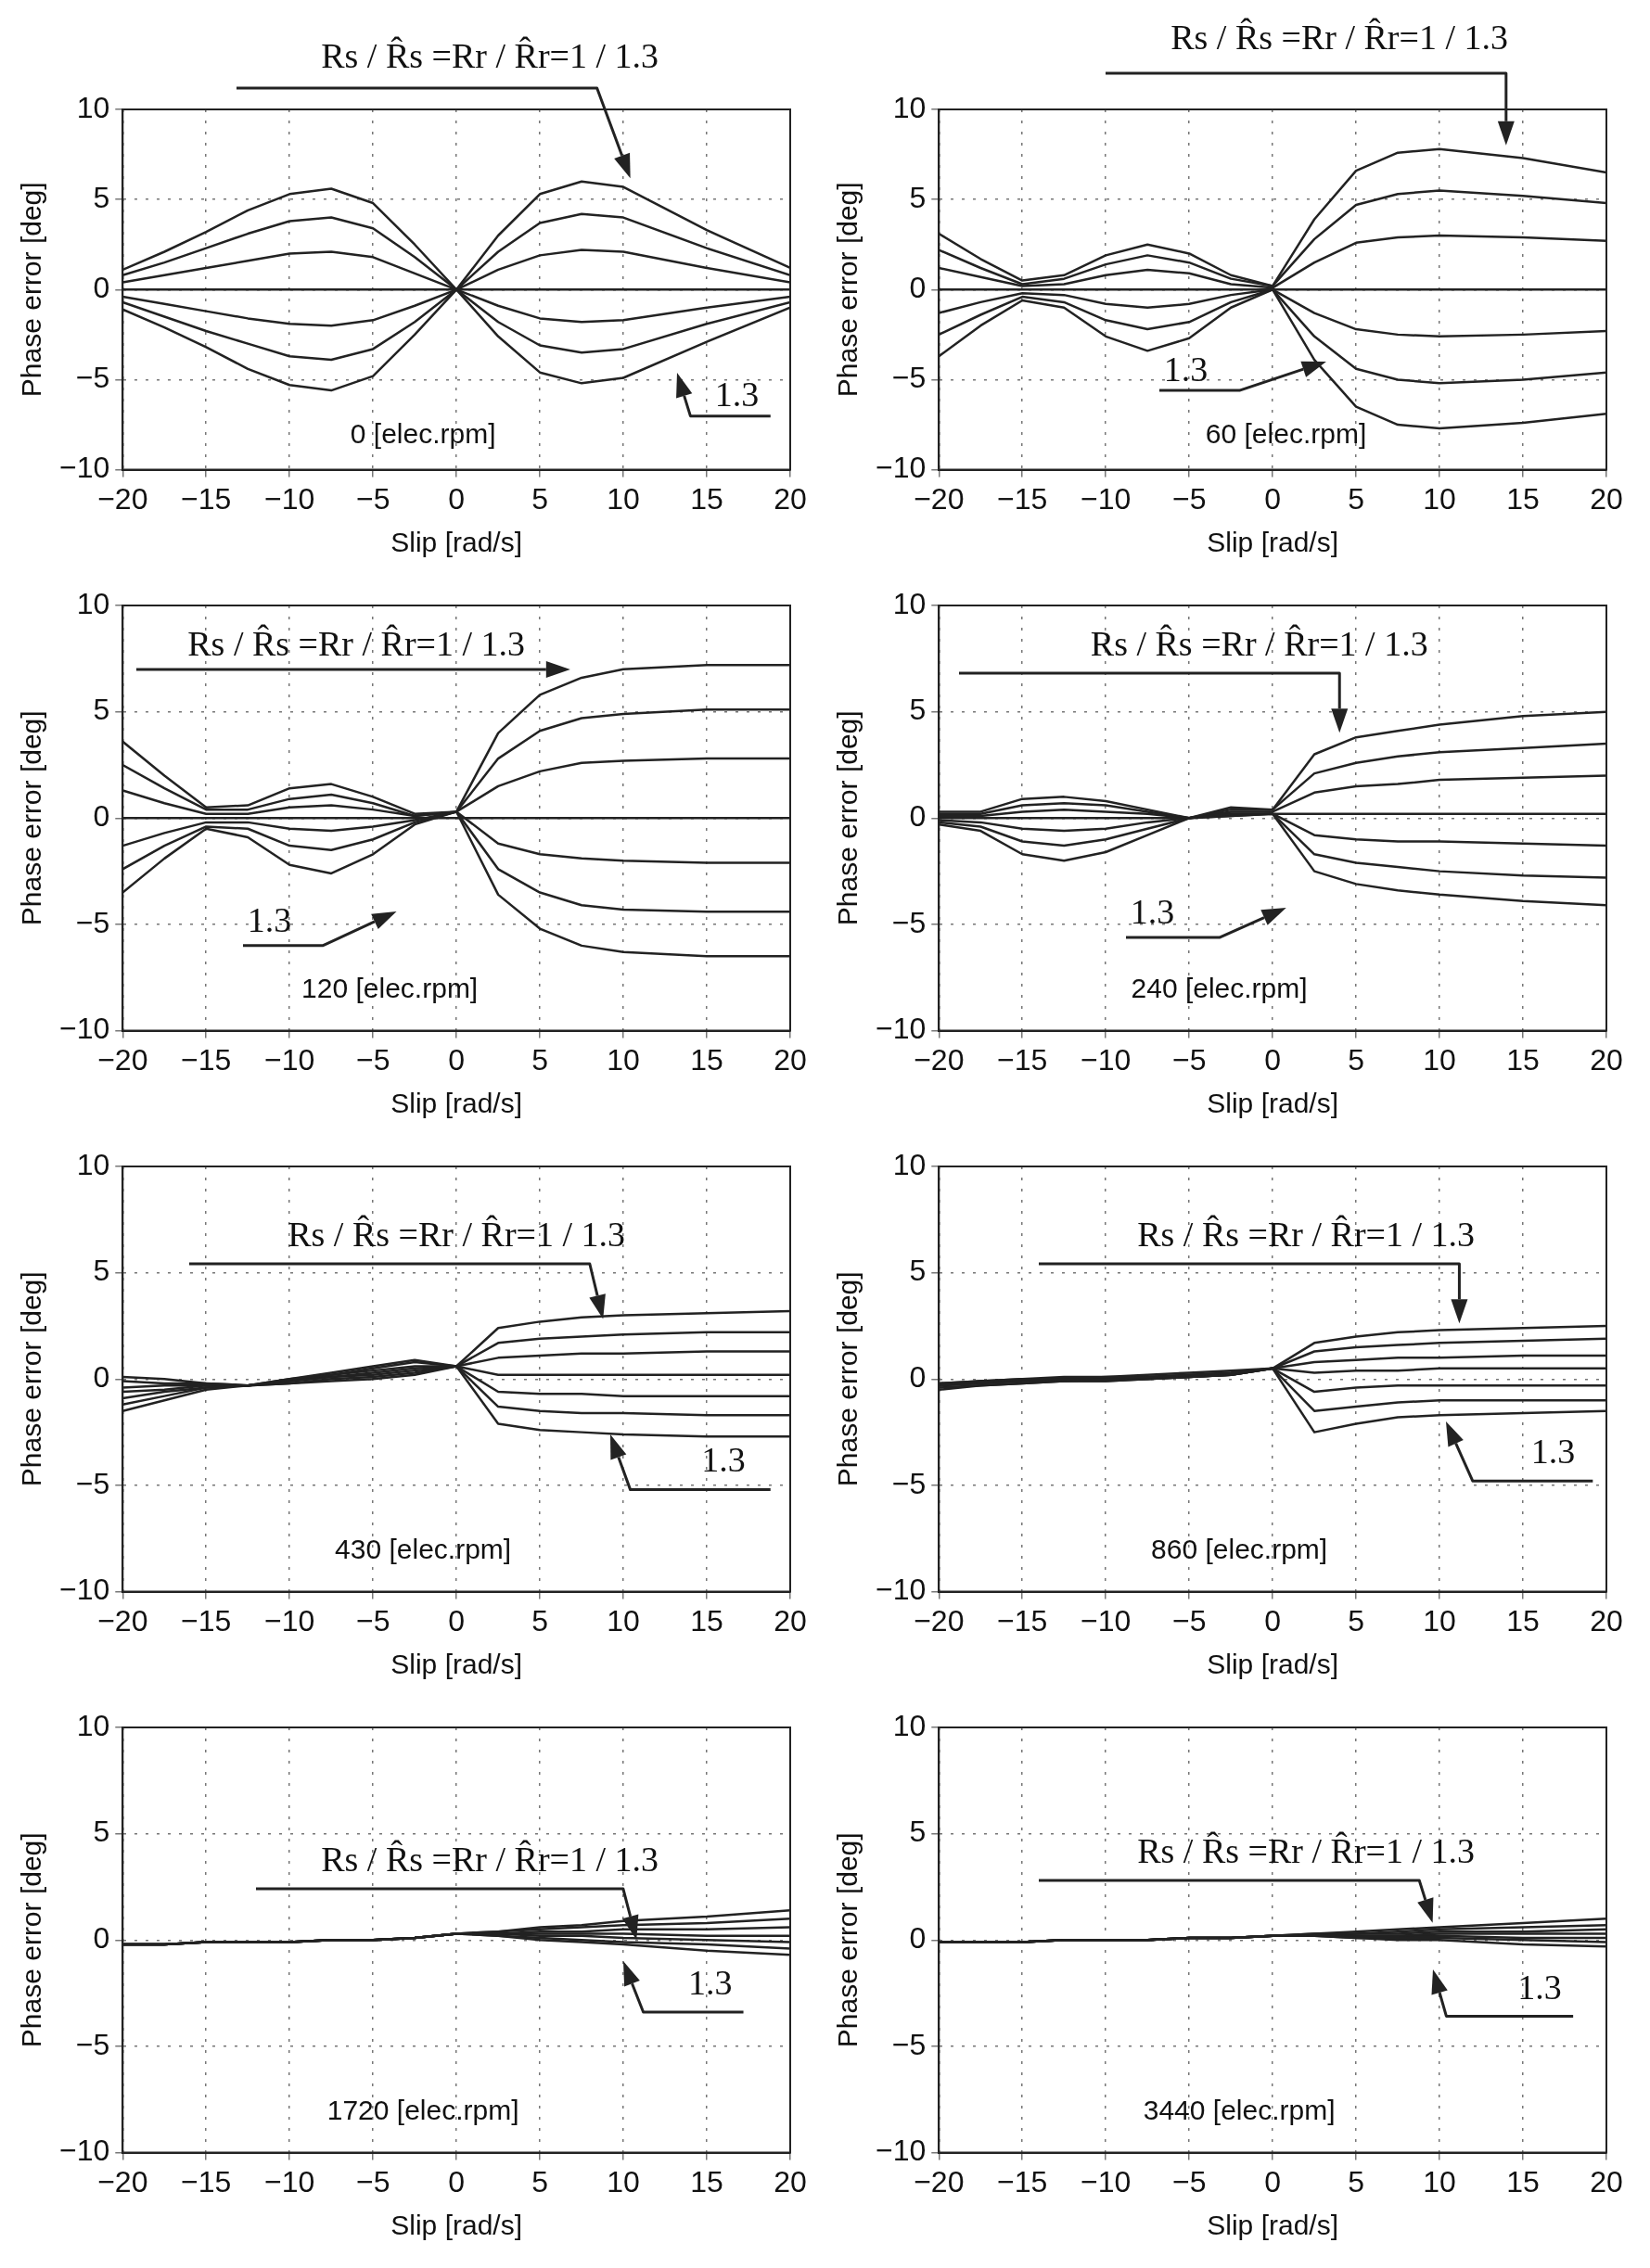  I want to click on text: Rs / R̂s =Rr / R̂r=1 / 1.3, so click(490, 55).